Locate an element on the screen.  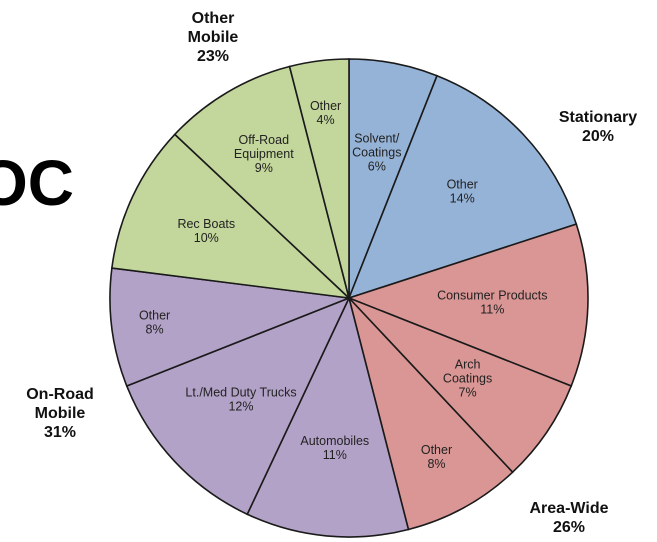
group-label: Other Mobile 23% is located at coordinates (213, 37).